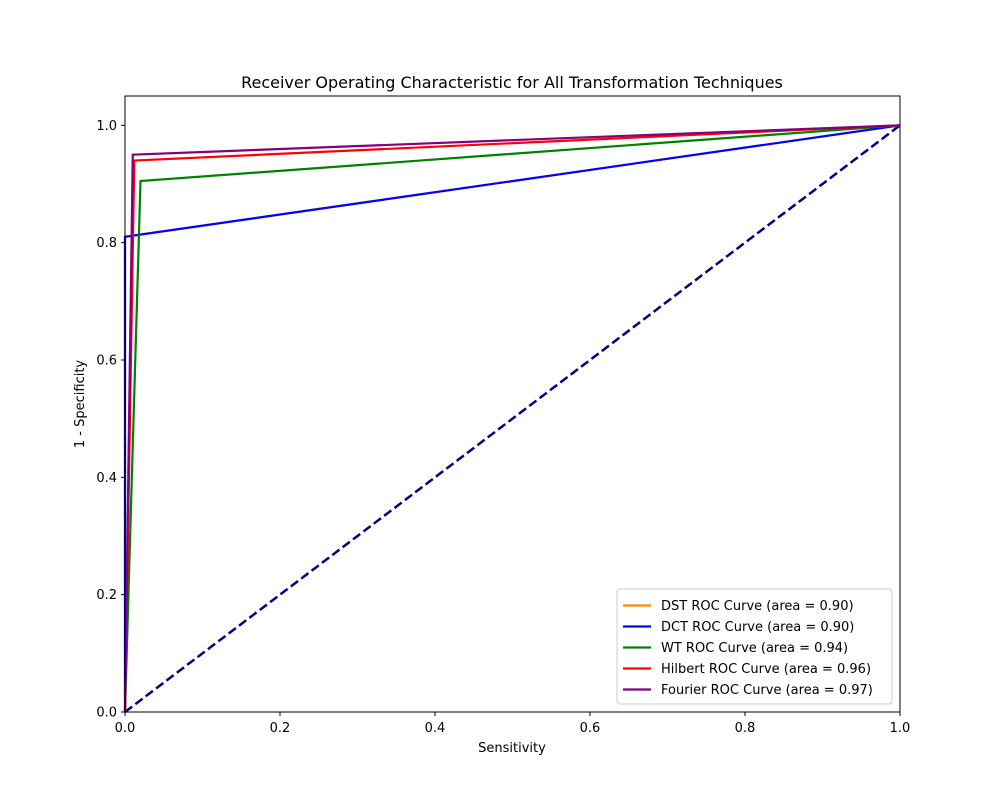 The image size is (1000, 800). I want to click on x-tick-label: 0.6, so click(590, 728).